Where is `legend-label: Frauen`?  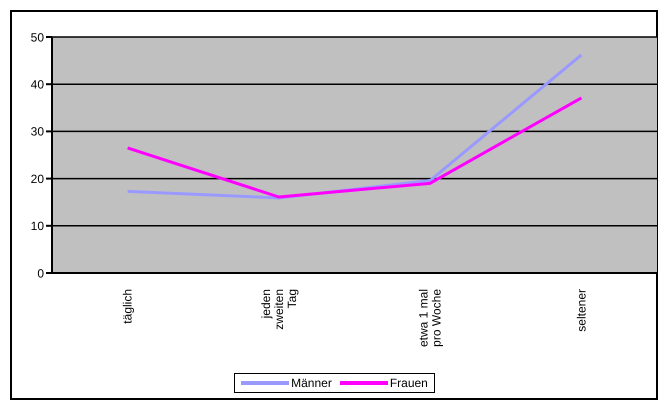
legend-label: Frauen is located at coordinates (408, 383).